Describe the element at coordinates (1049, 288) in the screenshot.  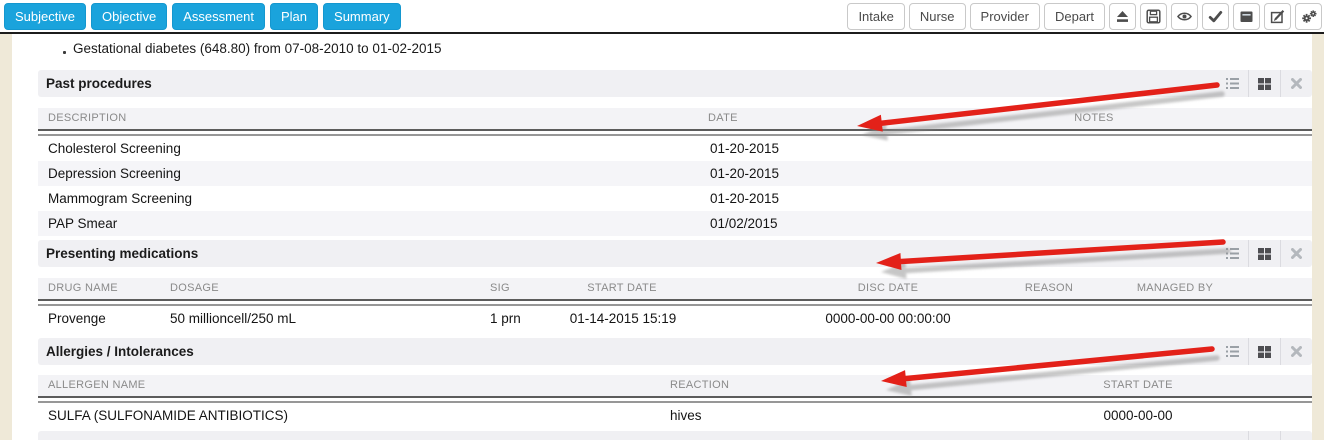
I see `col-reason: REASON` at that location.